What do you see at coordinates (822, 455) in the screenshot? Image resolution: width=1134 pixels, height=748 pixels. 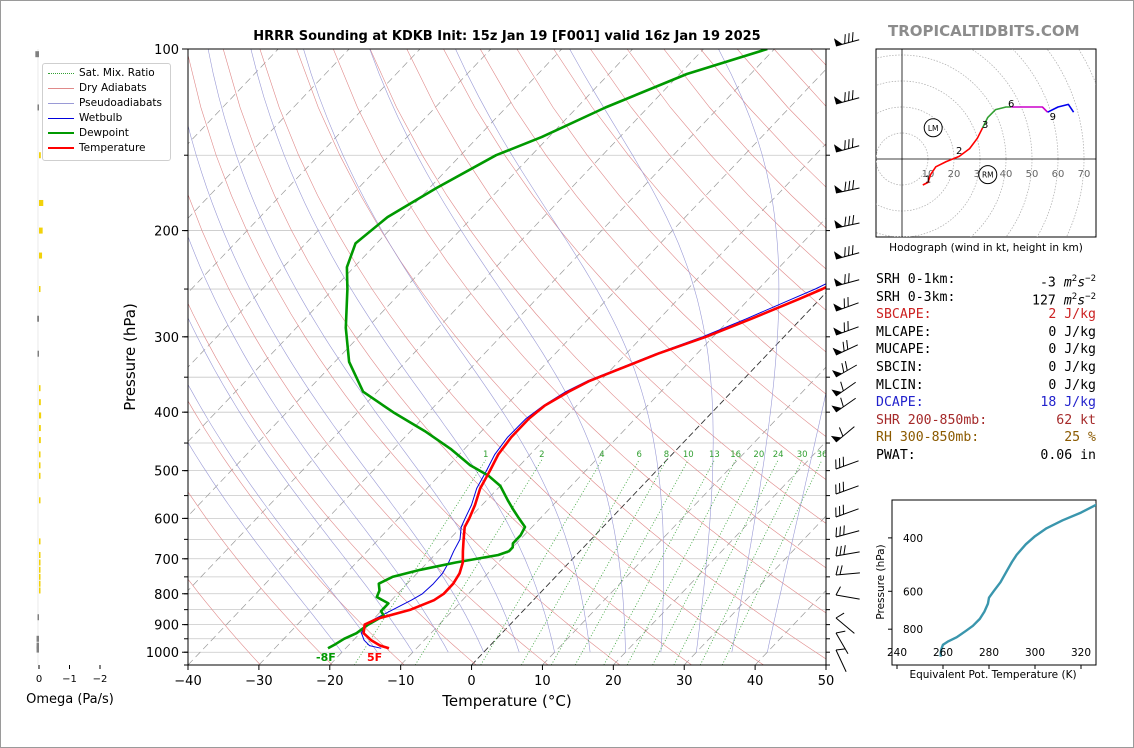 I see `mixing-ratio-label: 36` at bounding box center [822, 455].